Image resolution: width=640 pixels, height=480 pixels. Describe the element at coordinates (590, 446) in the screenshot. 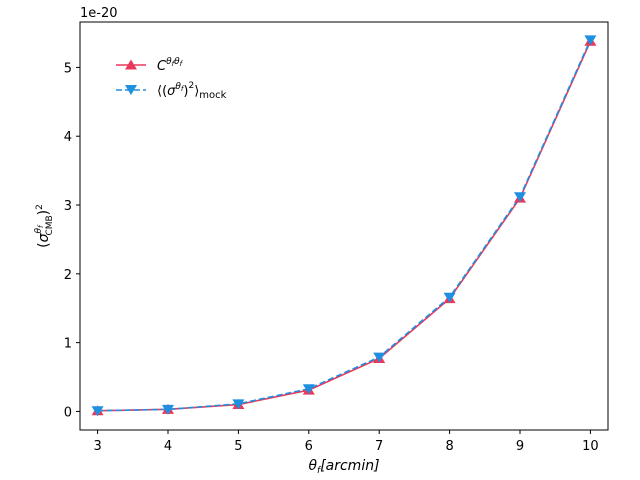

I see `x-tick-label: 10` at that location.